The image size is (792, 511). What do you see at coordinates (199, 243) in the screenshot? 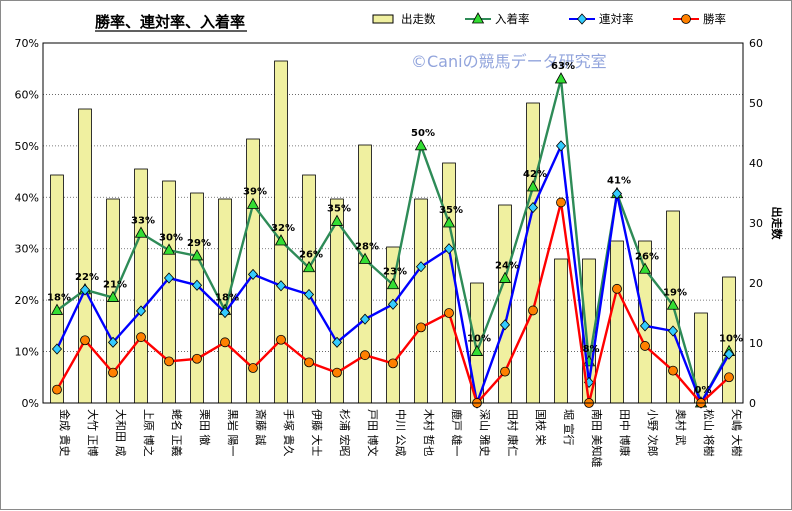
I see `data-label: 29%` at bounding box center [199, 243].